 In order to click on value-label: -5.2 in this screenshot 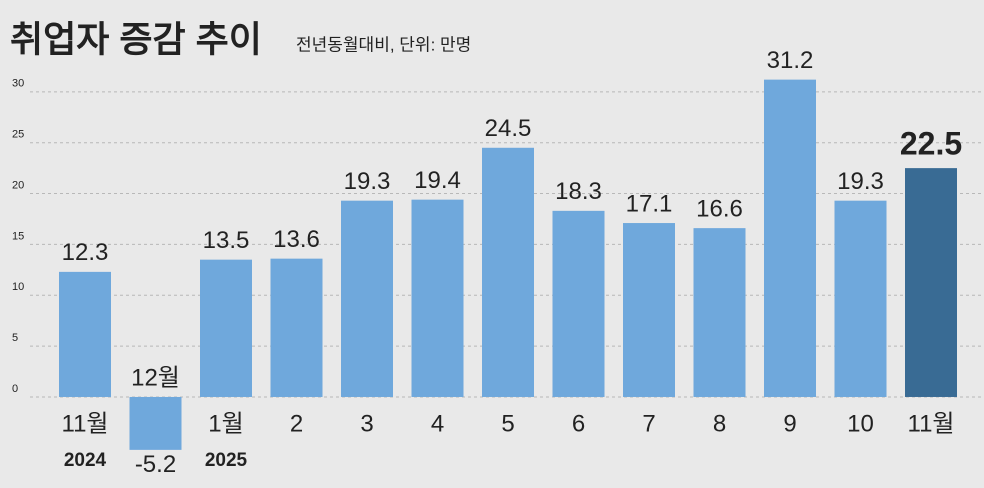, I will do `click(155, 464)`.